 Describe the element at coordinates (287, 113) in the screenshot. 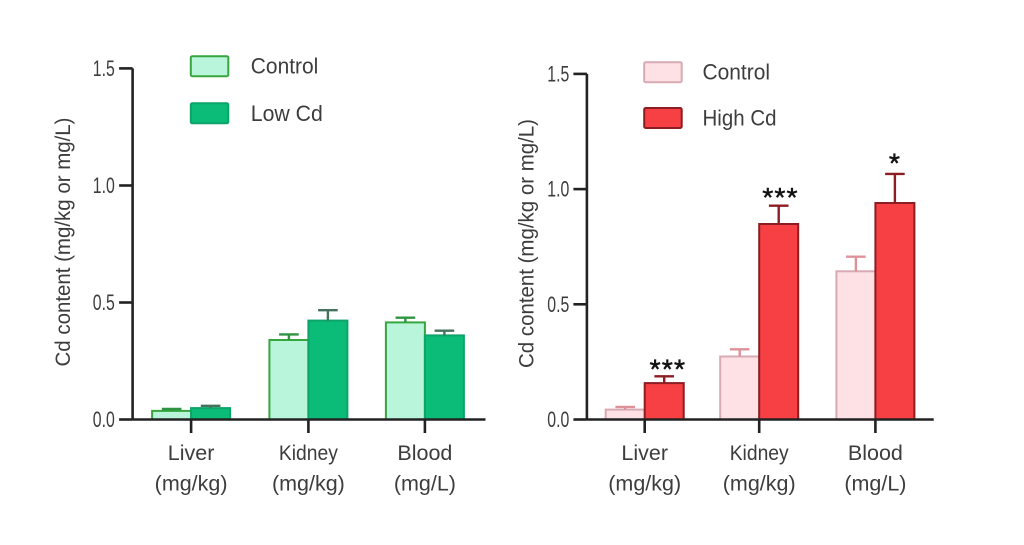

I see `svg-text: Low Cd` at that location.